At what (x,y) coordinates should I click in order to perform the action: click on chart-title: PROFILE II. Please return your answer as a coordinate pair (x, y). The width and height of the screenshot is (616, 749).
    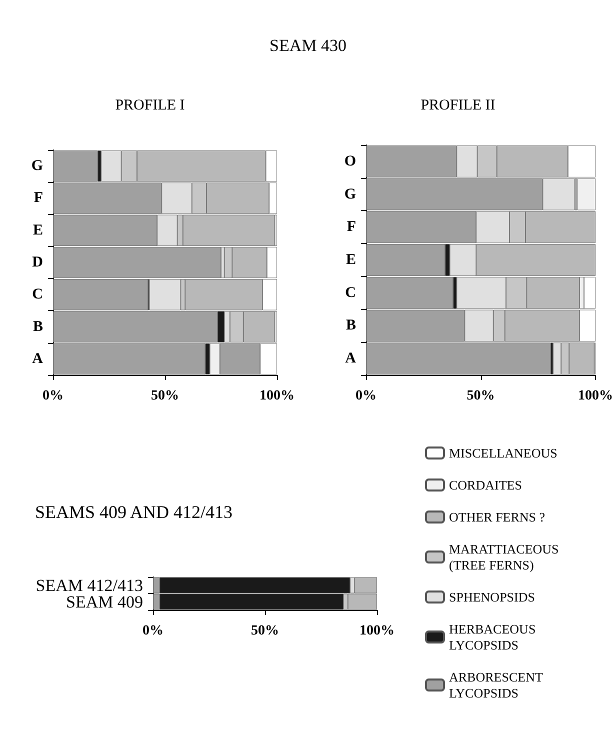
    Looking at the image, I should click on (458, 106).